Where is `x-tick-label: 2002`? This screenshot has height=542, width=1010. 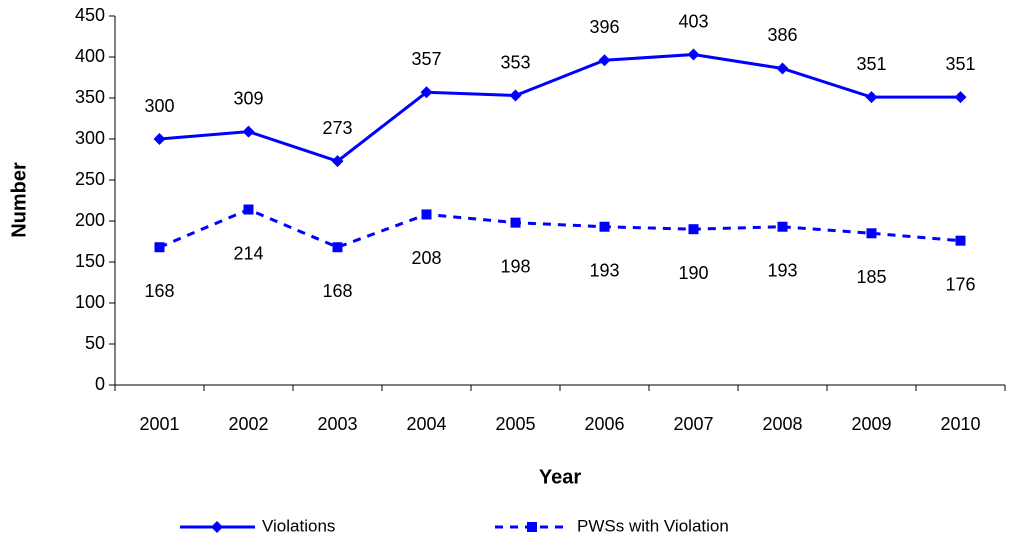 x-tick-label: 2002 is located at coordinates (248, 424).